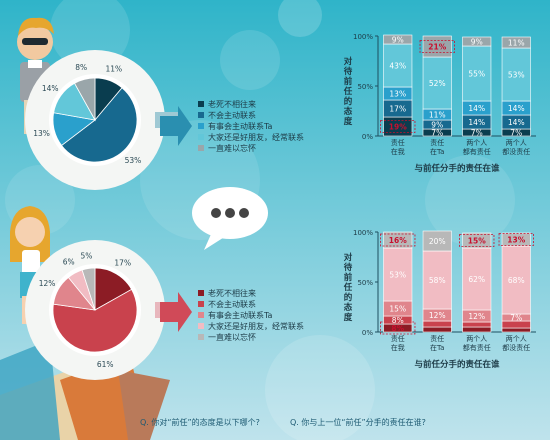 Image resolution: width=550 pixels, height=440 pixels. What do you see at coordinates (397, 66) in the screenshot?
I see `bar-segment-label: 43%` at bounding box center [397, 66].